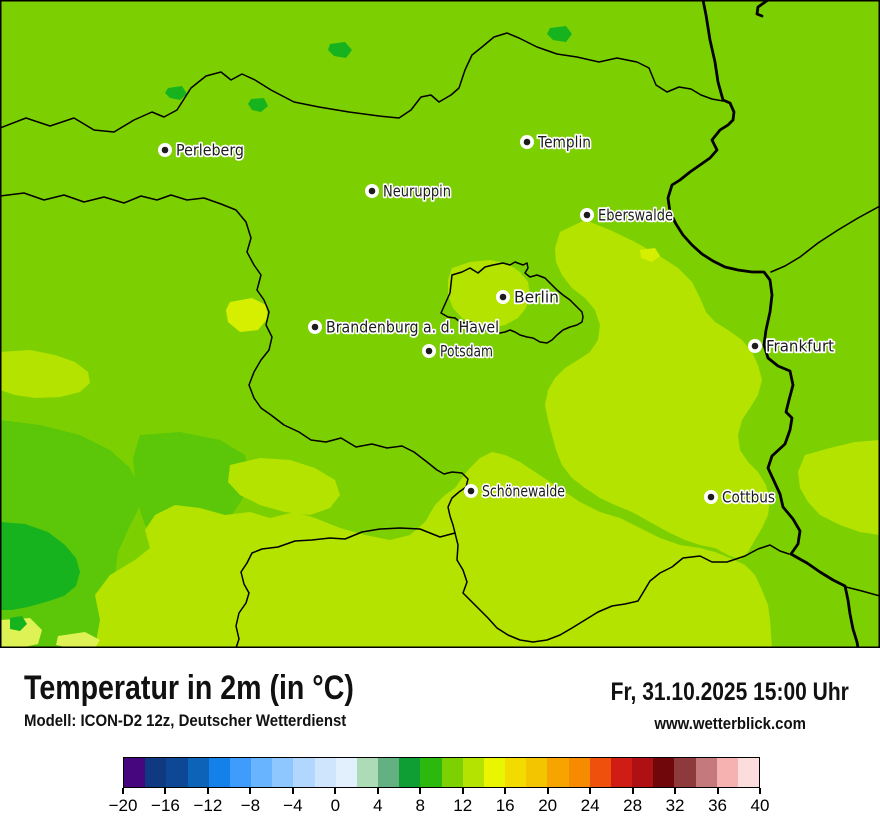  I want to click on city-label: Templin, so click(564, 142).